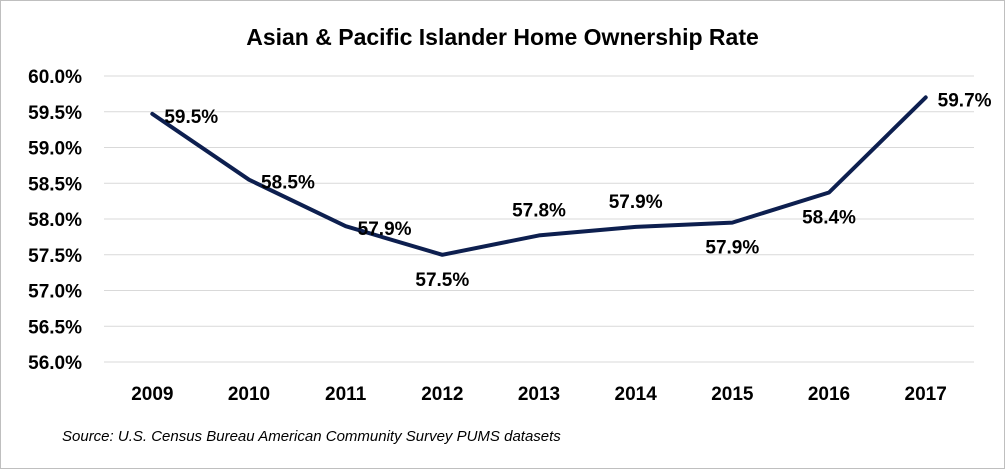 This screenshot has width=1005, height=469. I want to click on x-tick-label: 2017, so click(926, 394).